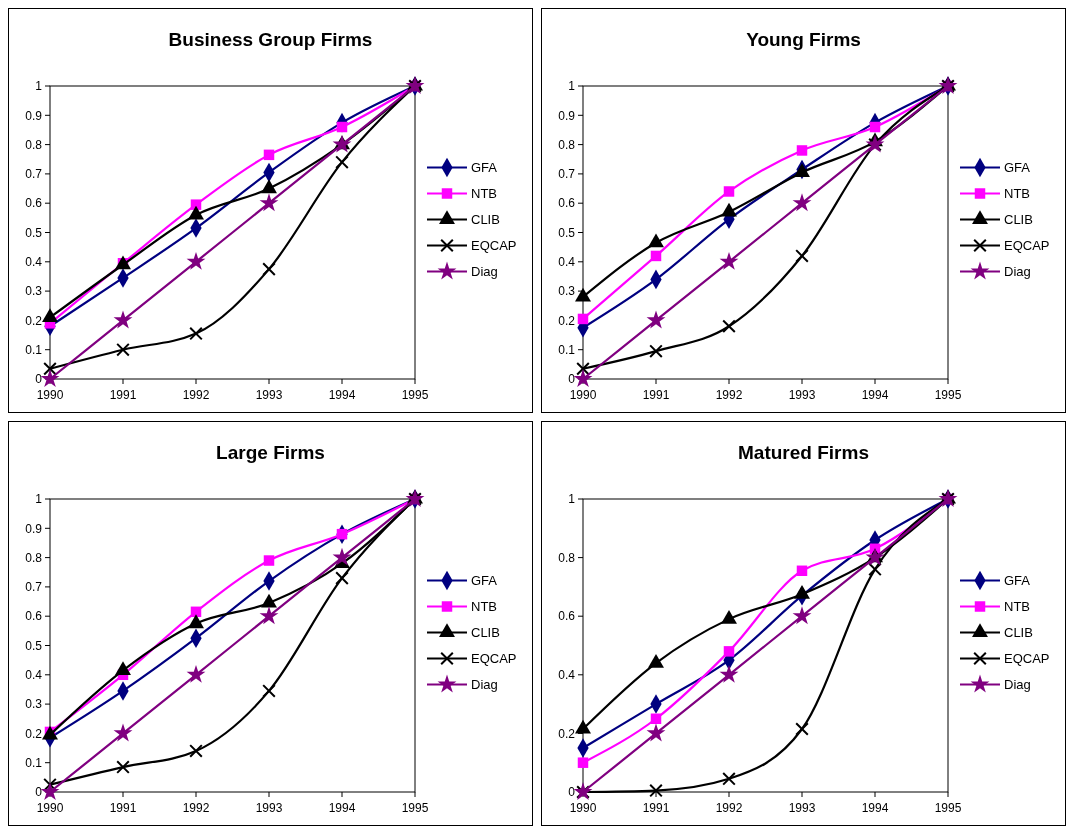 The width and height of the screenshot is (1074, 830). What do you see at coordinates (484, 272) in the screenshot?
I see `legend-label: Diag` at bounding box center [484, 272].